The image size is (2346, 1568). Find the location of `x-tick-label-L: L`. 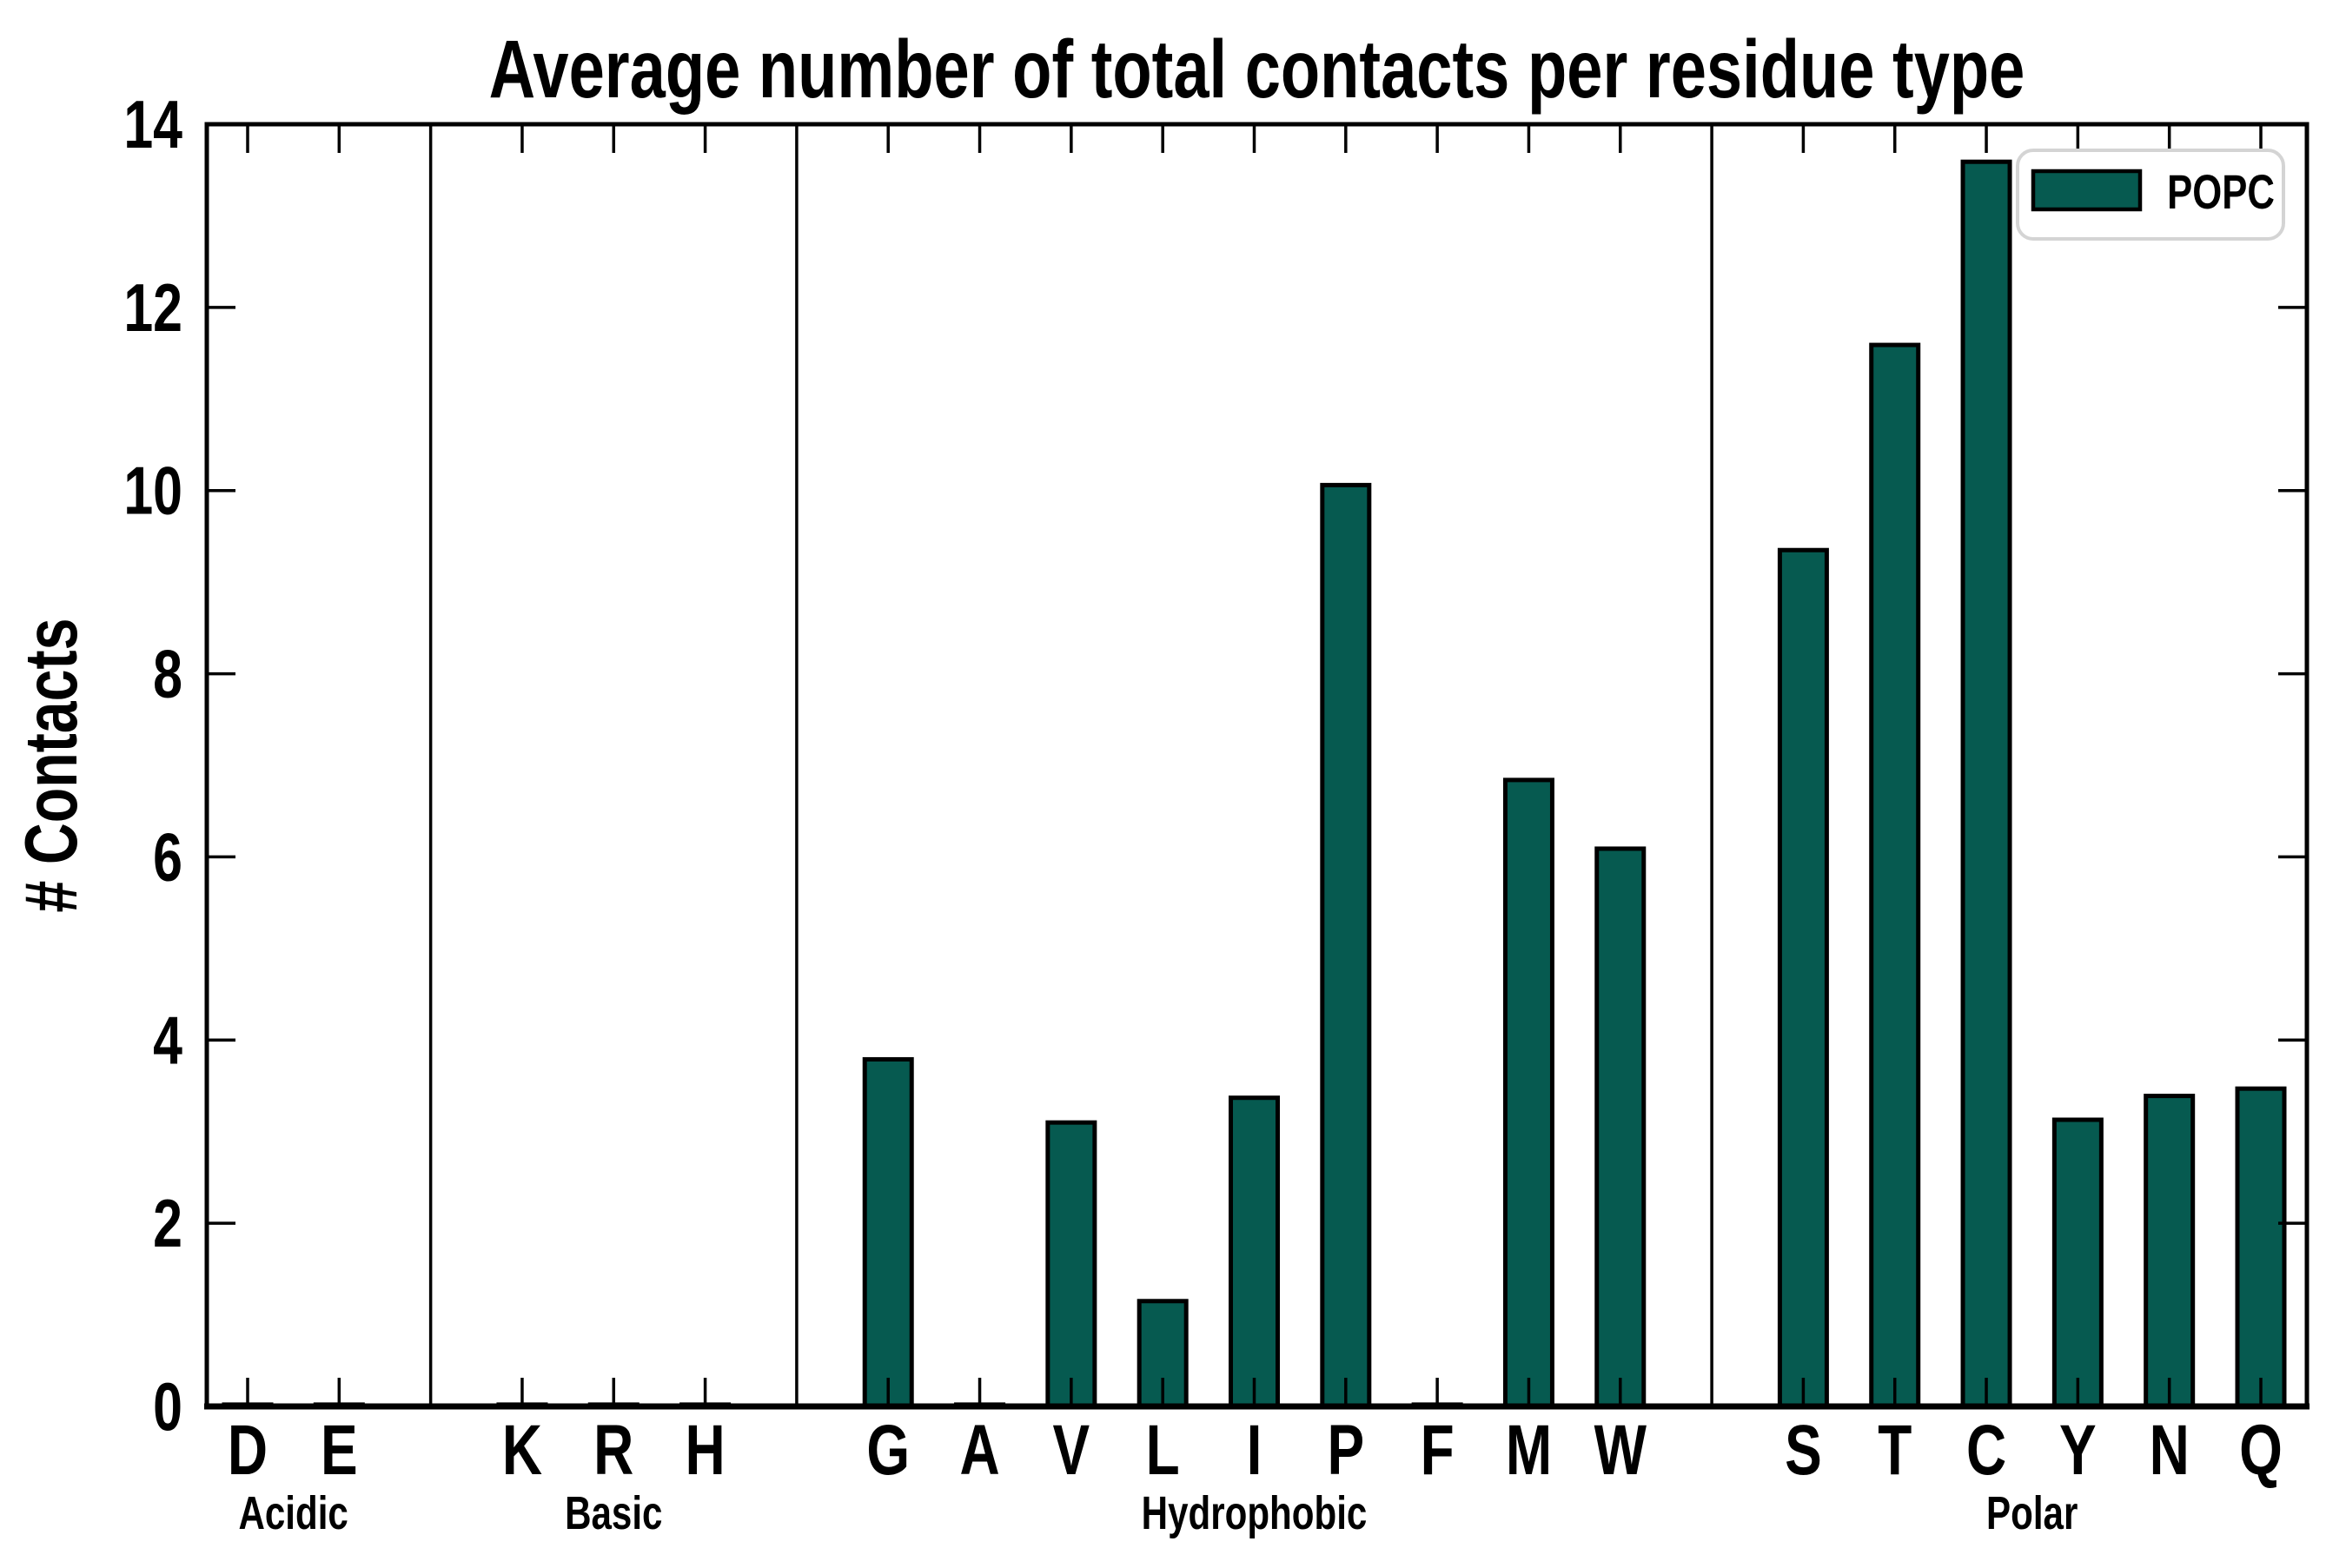

x-tick-label-L: L is located at coordinates (1163, 1449).